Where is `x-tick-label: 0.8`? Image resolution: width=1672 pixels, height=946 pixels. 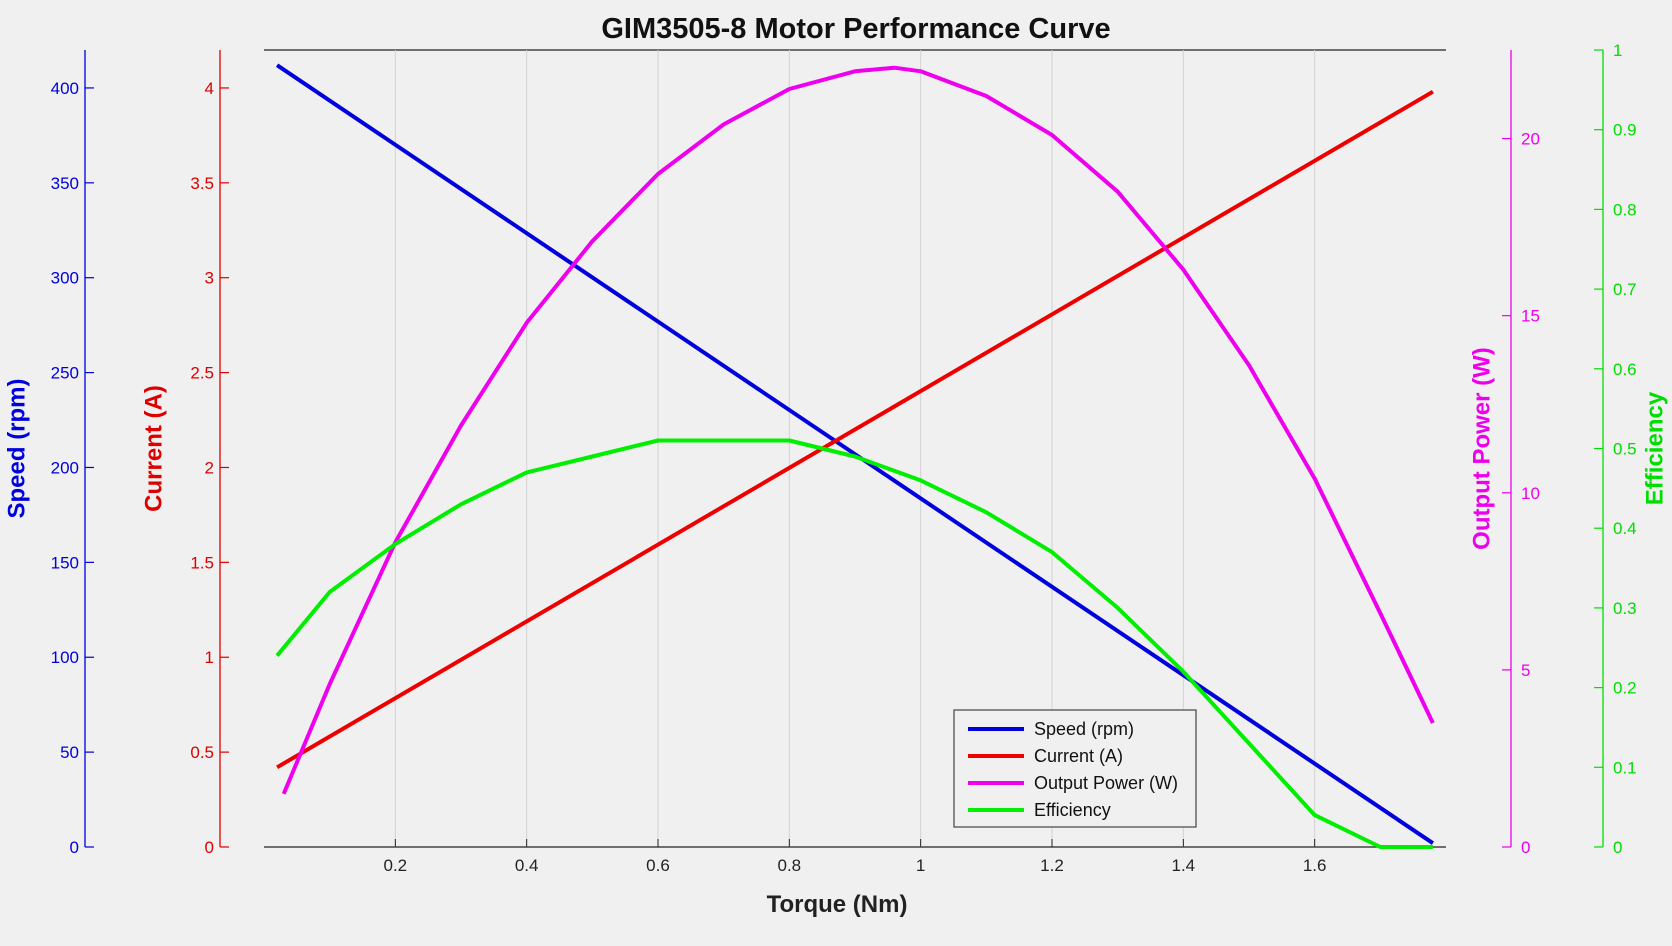
x-tick-label: 0.8 is located at coordinates (790, 865).